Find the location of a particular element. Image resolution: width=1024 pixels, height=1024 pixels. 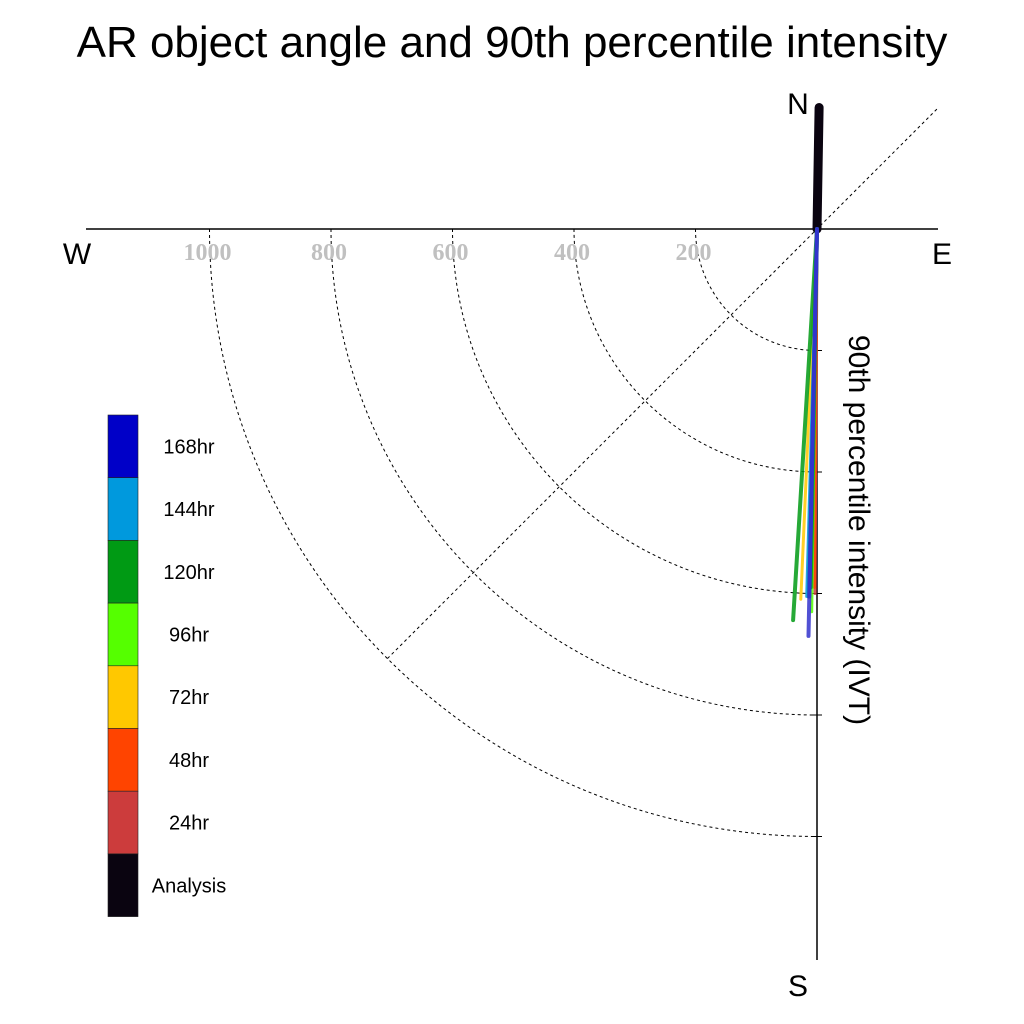

vector-series is located at coordinates (807, 370).